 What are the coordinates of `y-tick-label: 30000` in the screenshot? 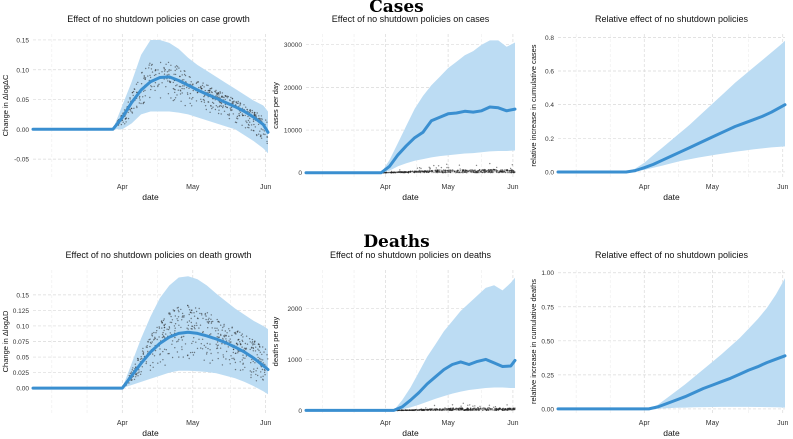 It's located at (293, 45).